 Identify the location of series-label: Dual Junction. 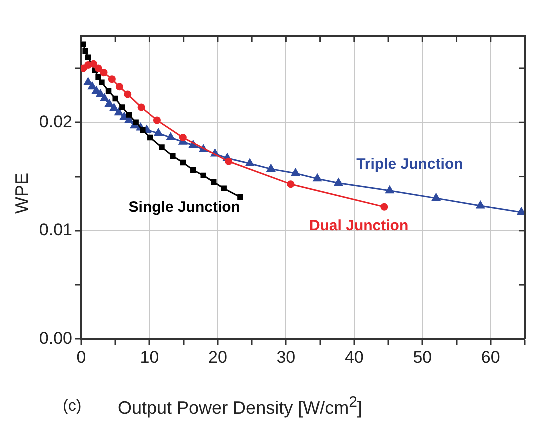
(359, 226).